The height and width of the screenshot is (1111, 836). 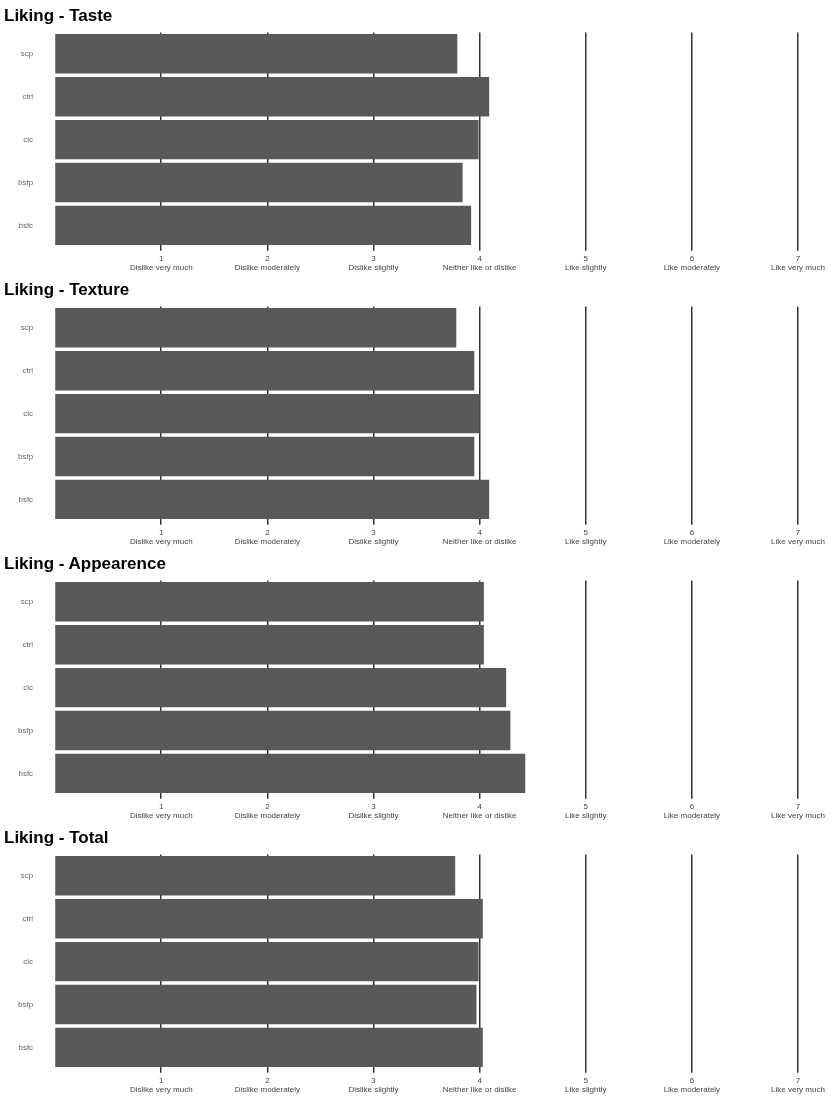 I want to click on chart-title: Liking - Appearence, so click(x=85, y=563).